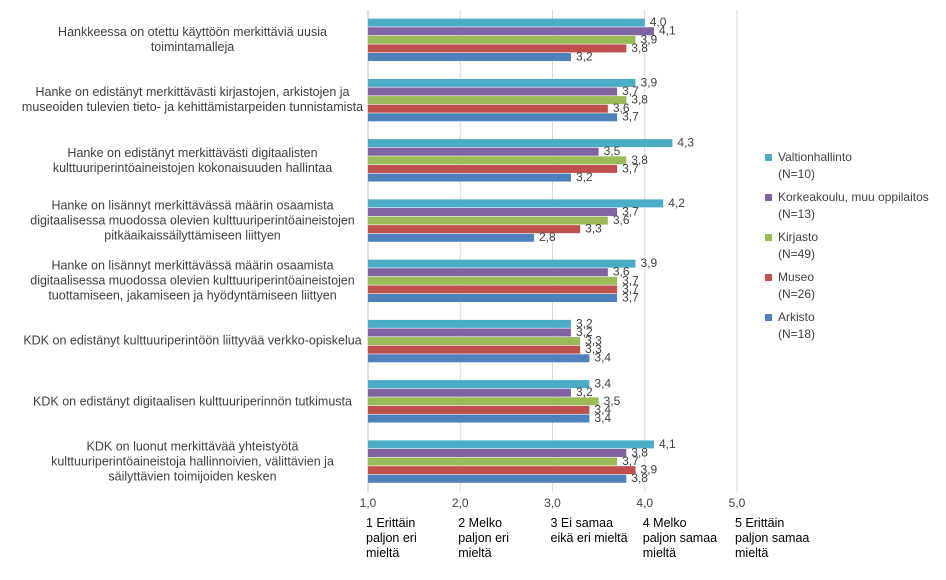 The image size is (946, 580). I want to click on value-label: 3,6, so click(621, 220).